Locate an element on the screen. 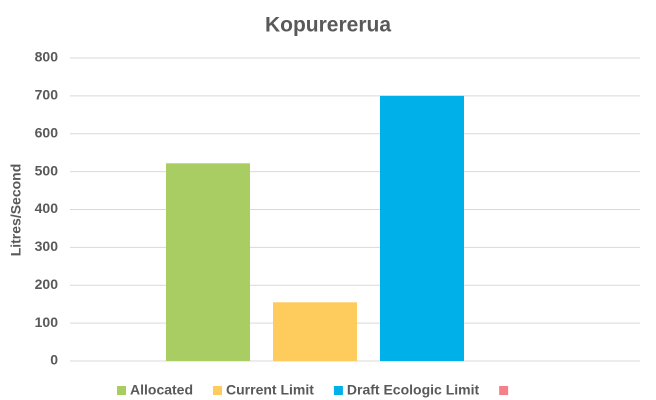 Image resolution: width=656 pixels, height=400 pixels. chart-title: Kopurererua is located at coordinates (328, 25).